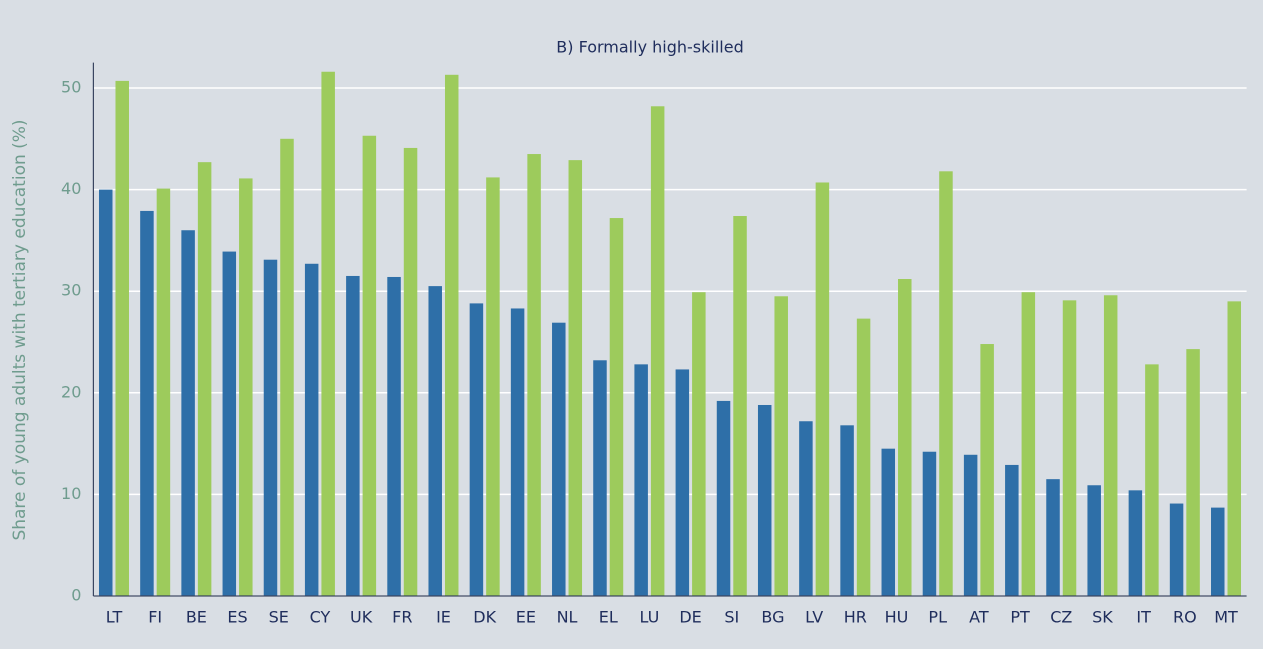 The height and width of the screenshot is (649, 1263). What do you see at coordinates (772, 617) in the screenshot?
I see `x-tick-label: BG` at bounding box center [772, 617].